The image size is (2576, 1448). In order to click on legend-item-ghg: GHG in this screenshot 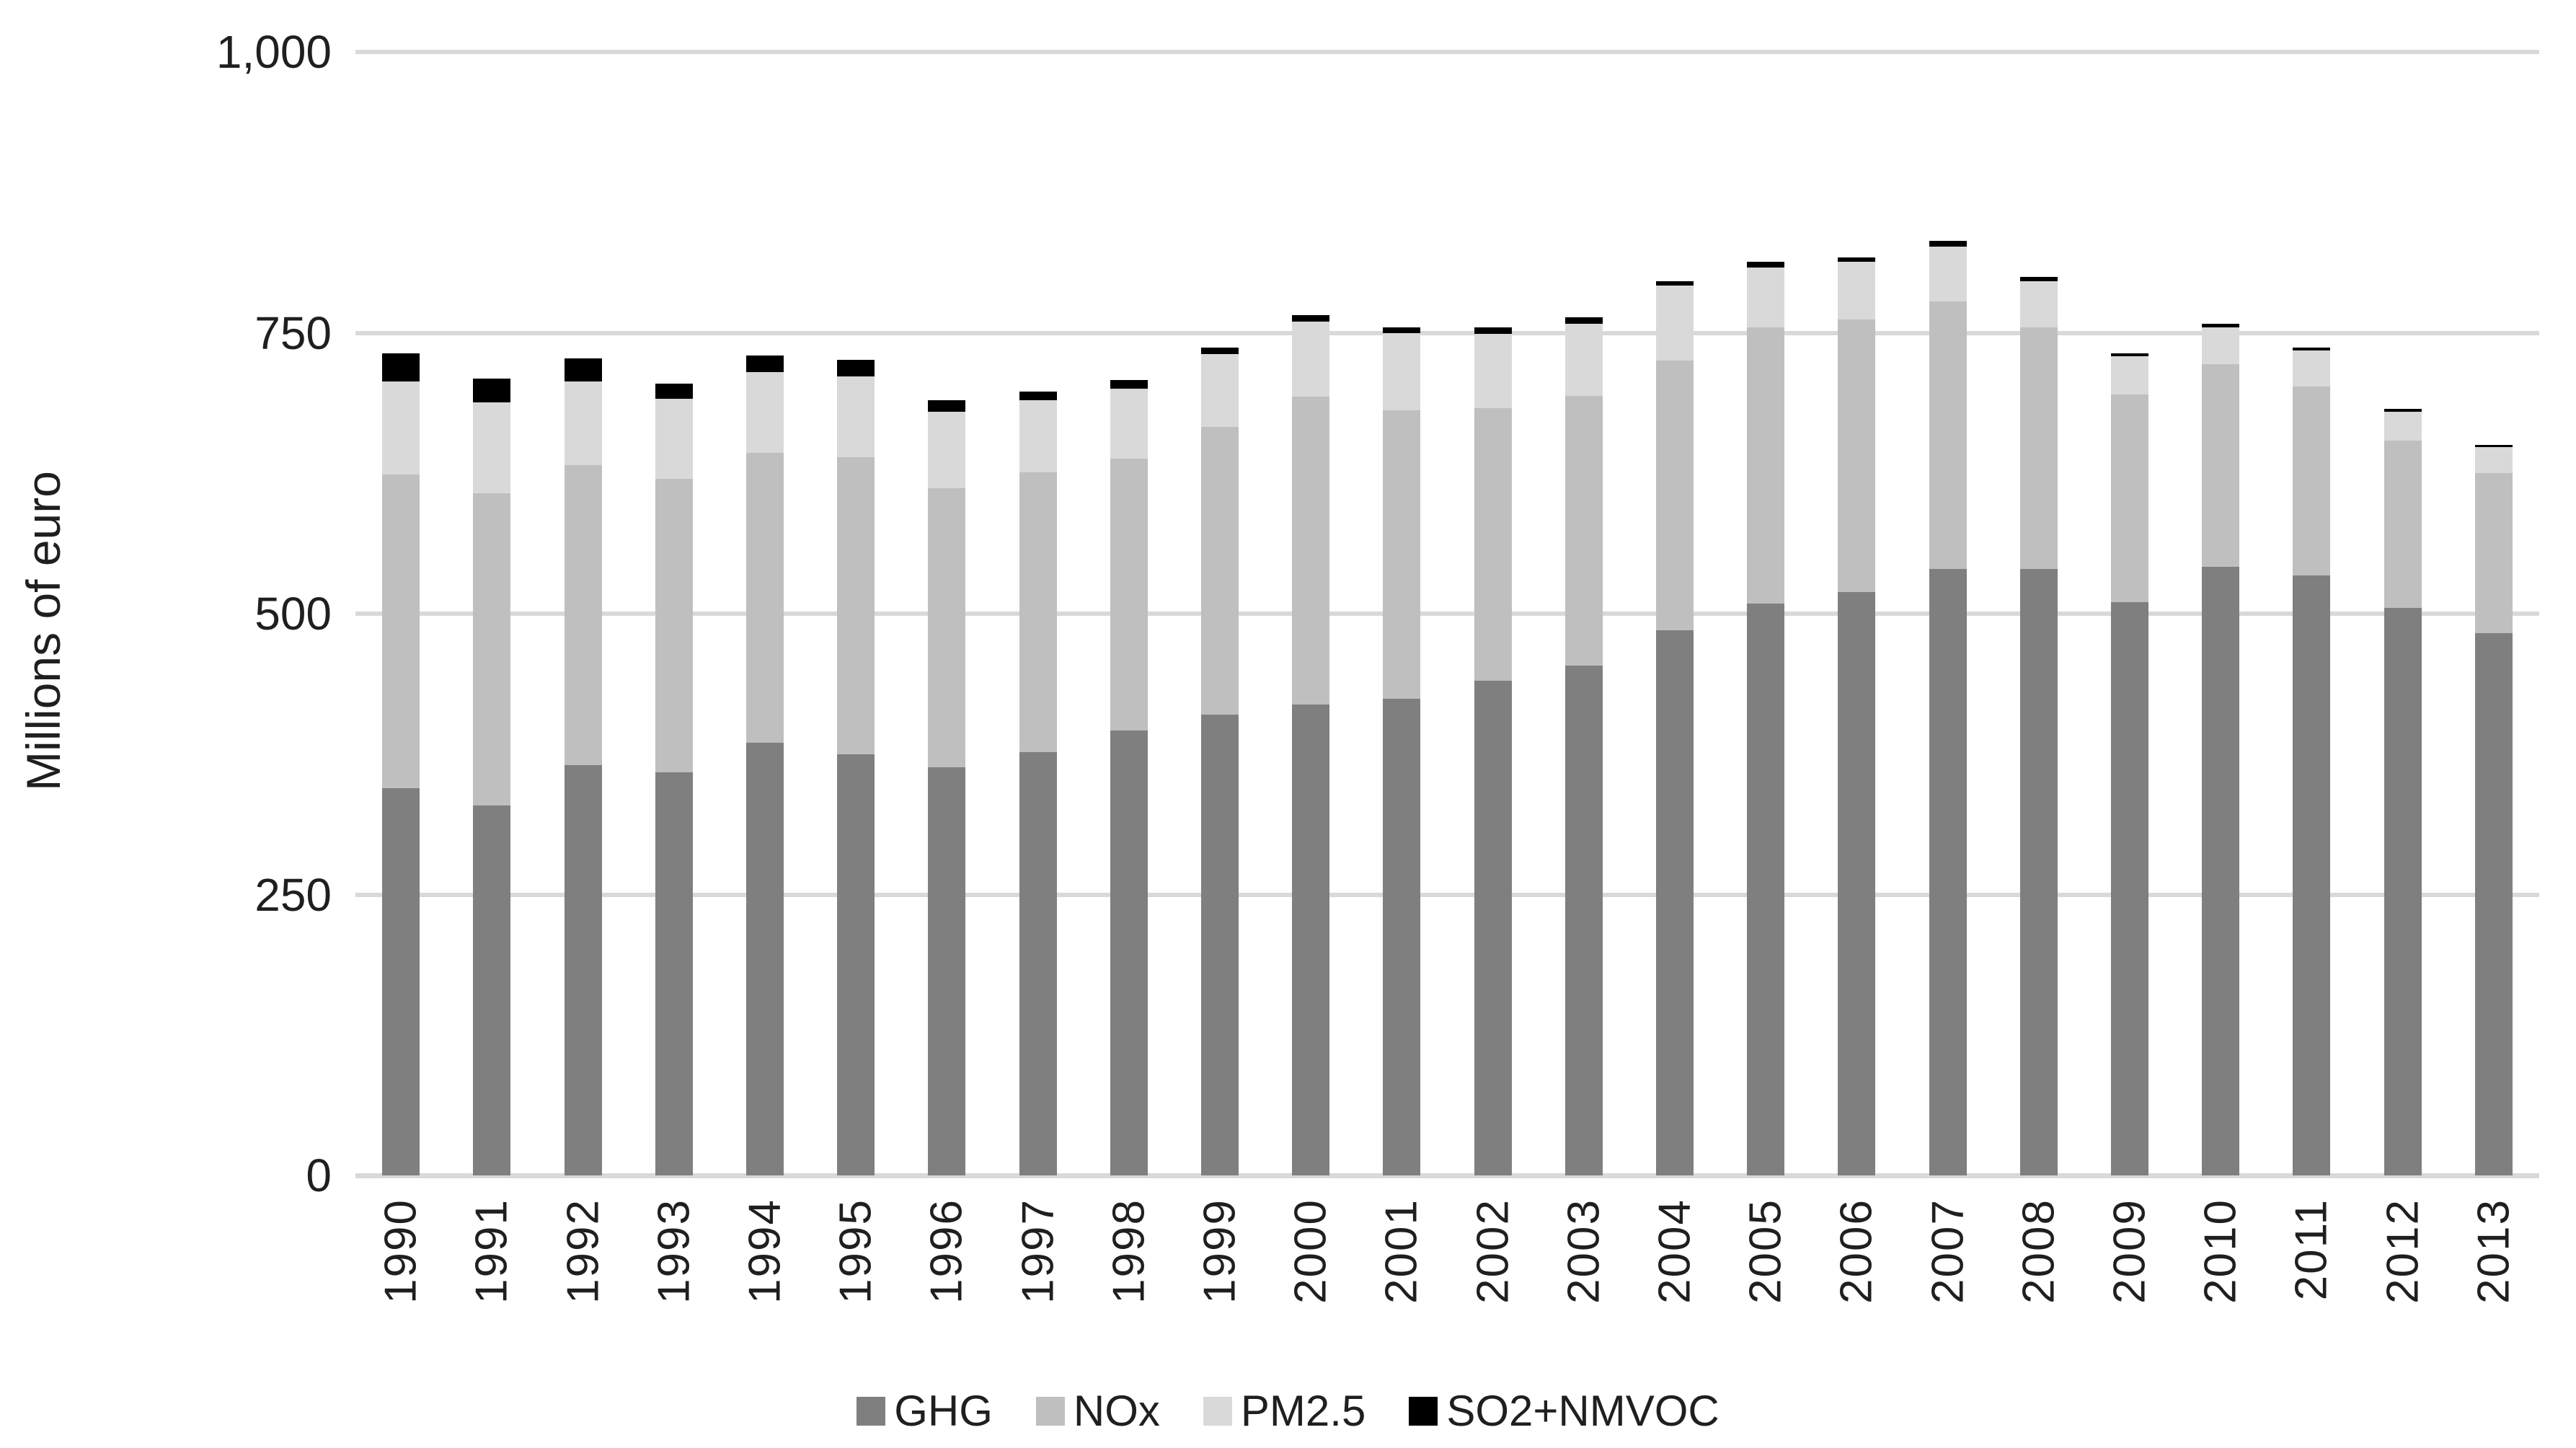, I will do `click(925, 1411)`.